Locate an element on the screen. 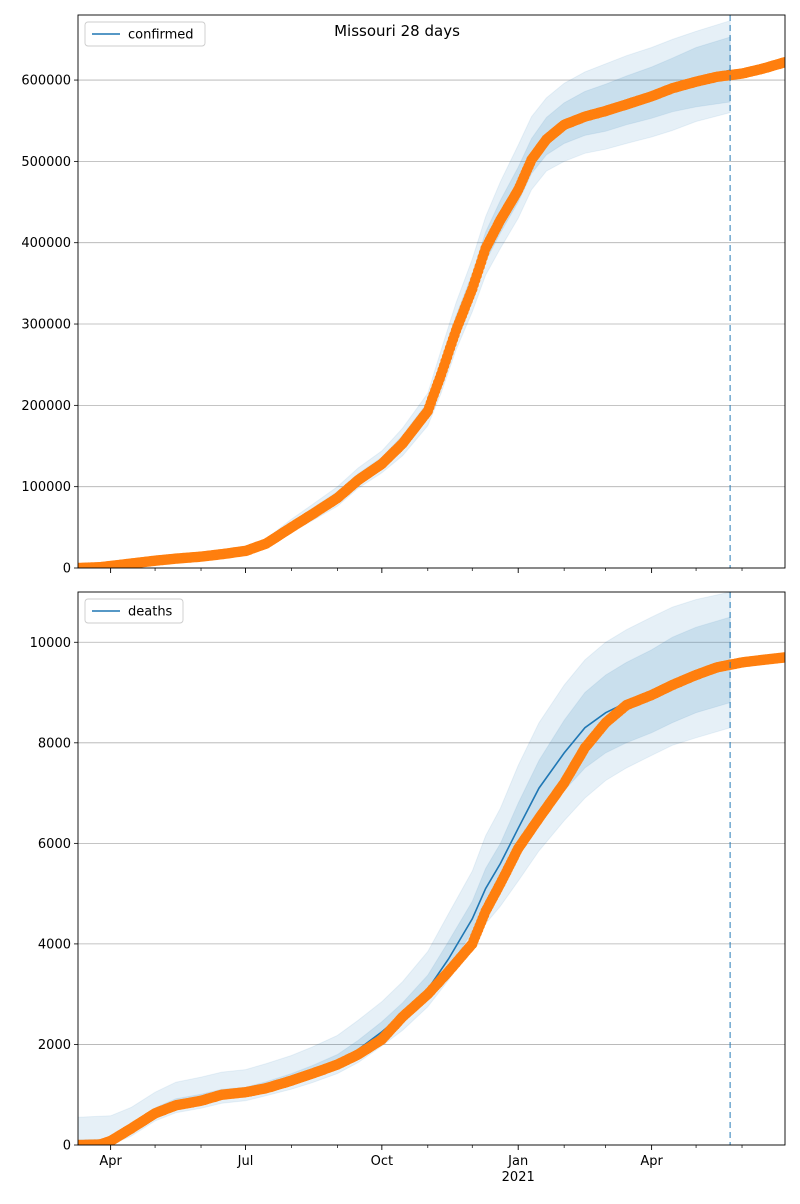  y-tick-label: 200000 is located at coordinates (46, 406).